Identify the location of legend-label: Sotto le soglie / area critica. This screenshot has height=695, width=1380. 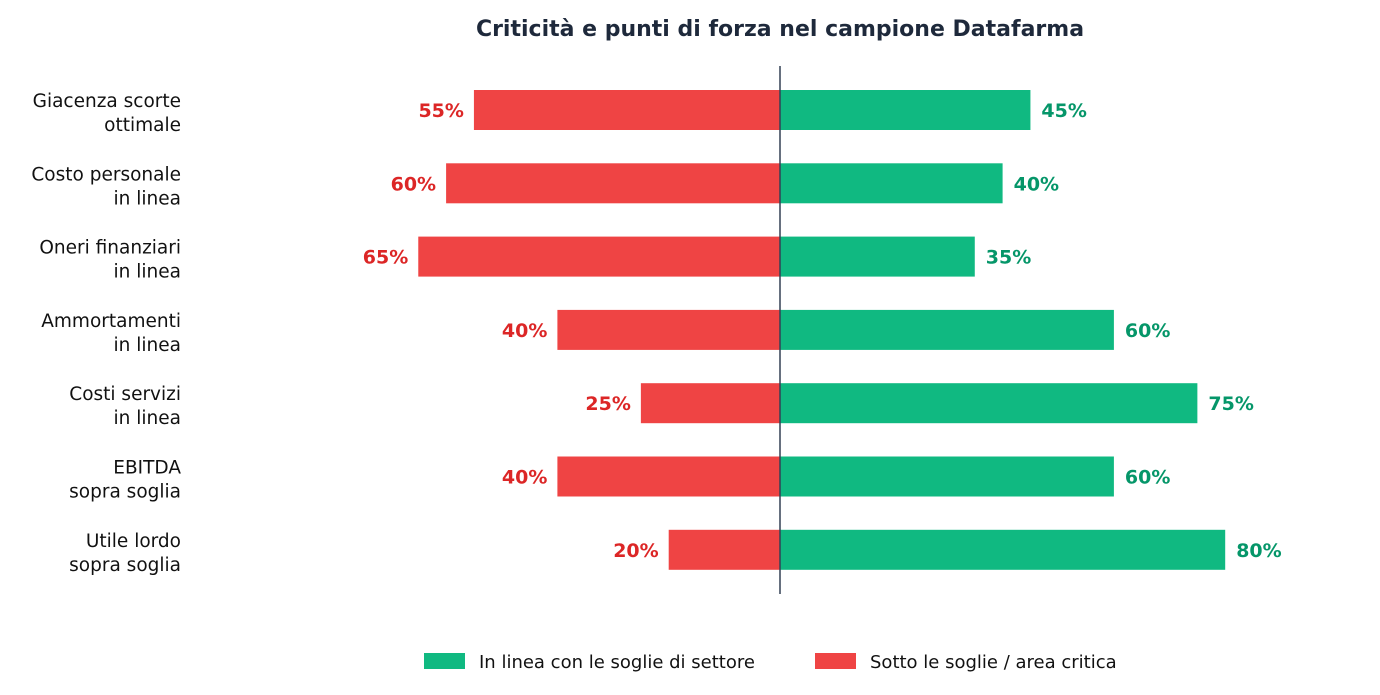
(993, 662).